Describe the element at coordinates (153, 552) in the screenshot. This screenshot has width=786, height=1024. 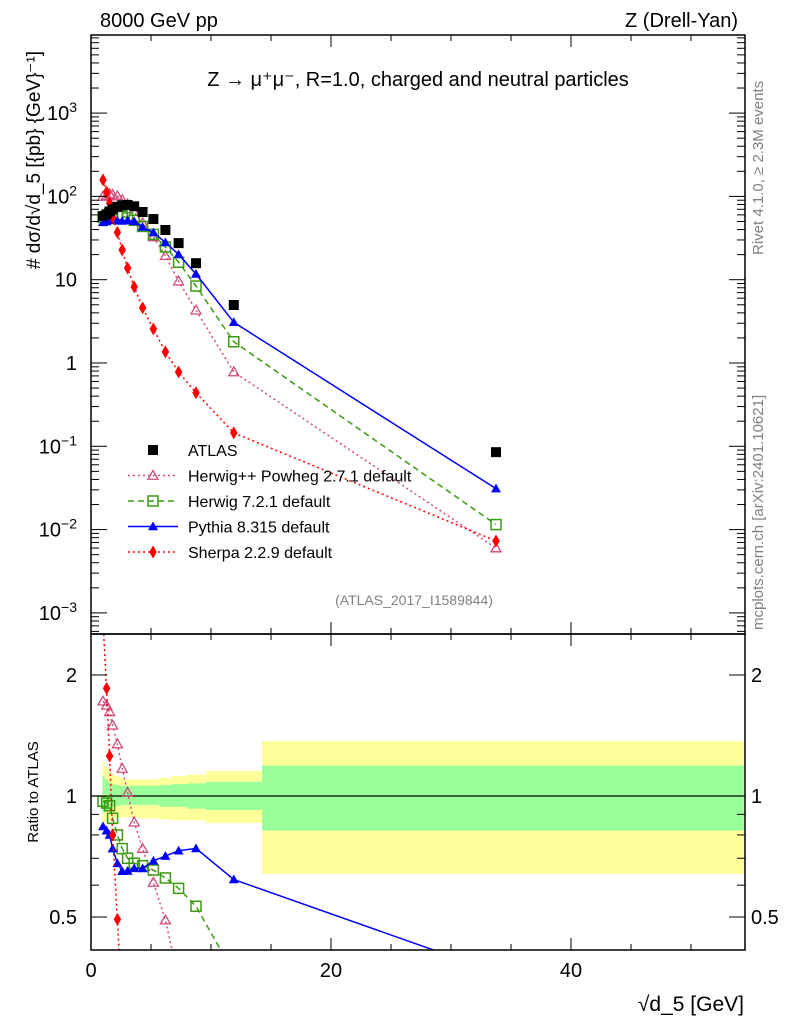
I see `sherpa-legend-marker` at that location.